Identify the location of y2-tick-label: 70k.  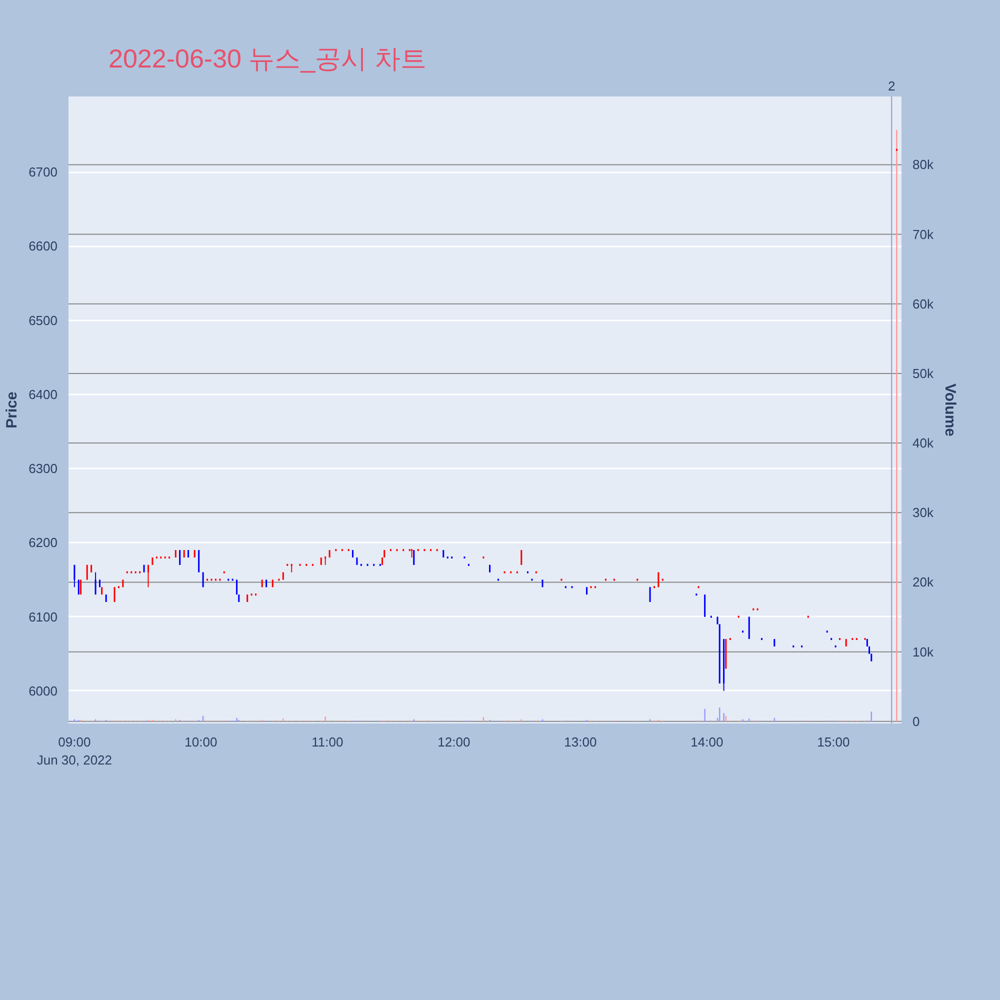
(923, 234).